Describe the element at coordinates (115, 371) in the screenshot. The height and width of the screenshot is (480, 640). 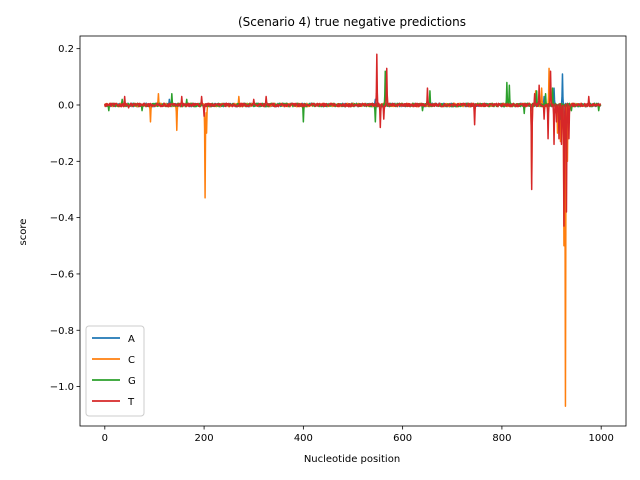
I see `legend-box` at that location.